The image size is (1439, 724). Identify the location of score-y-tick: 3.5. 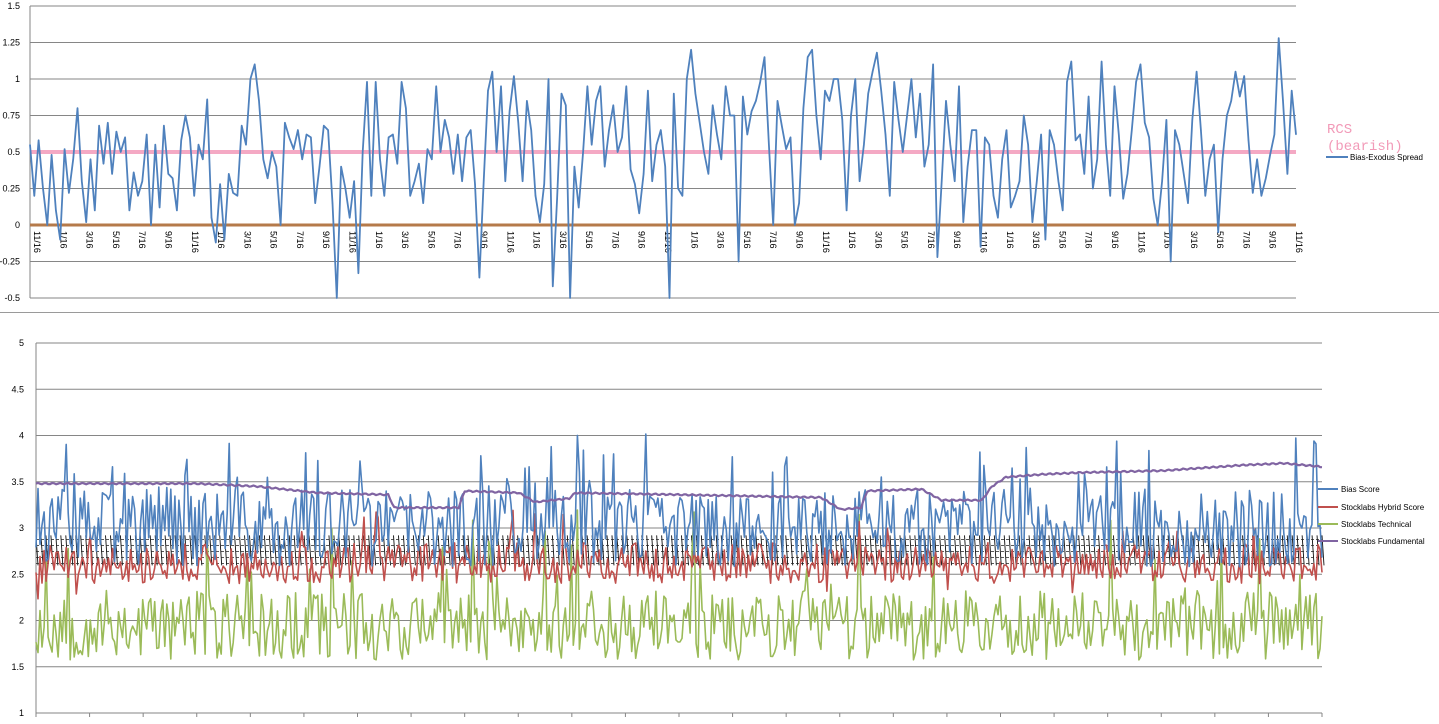
(17, 482).